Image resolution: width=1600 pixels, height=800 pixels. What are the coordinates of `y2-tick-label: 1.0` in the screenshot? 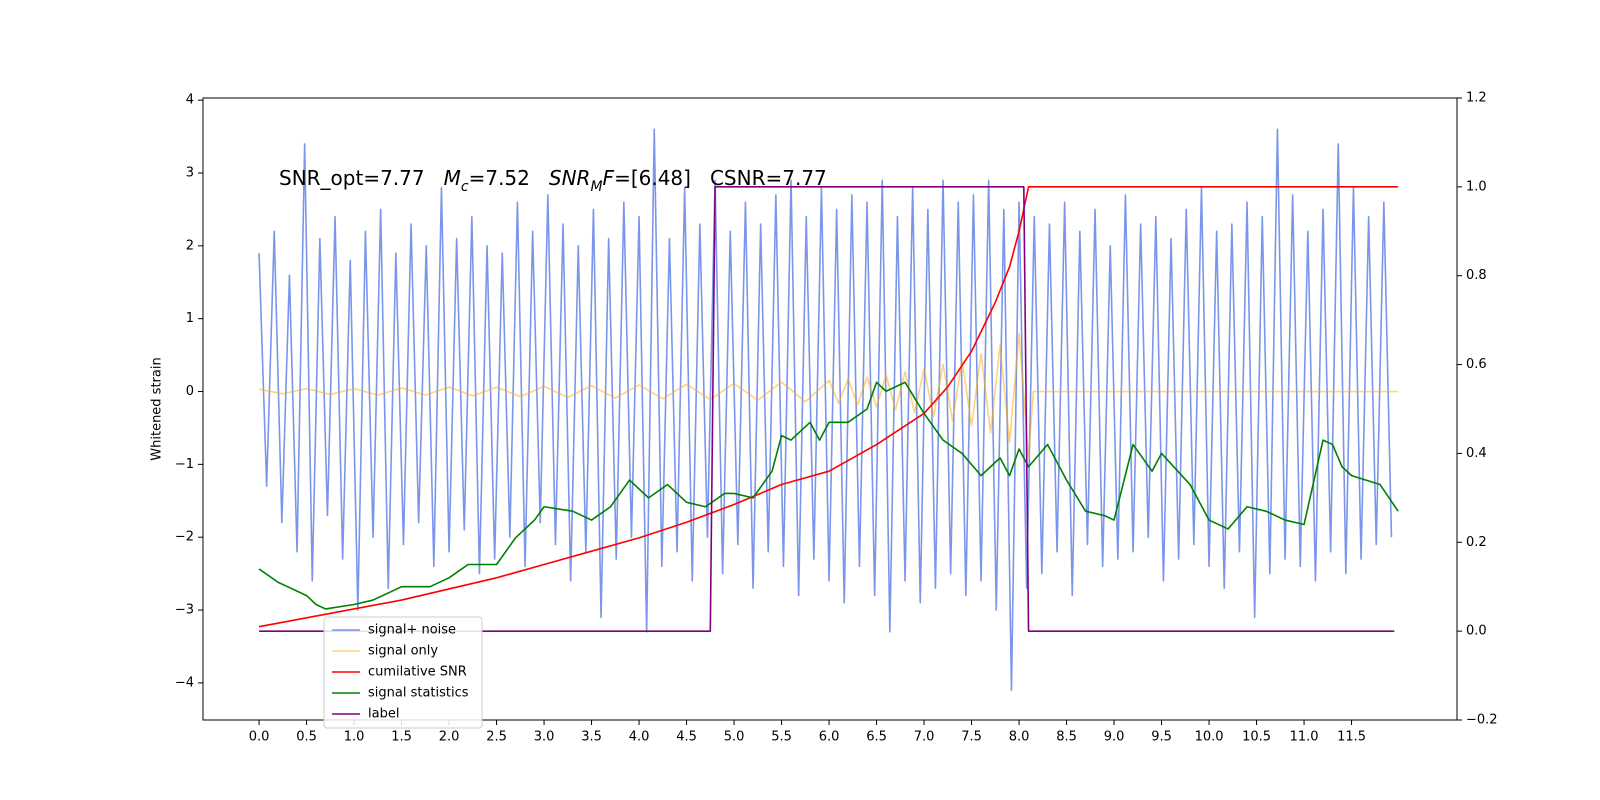 It's located at (1476, 186).